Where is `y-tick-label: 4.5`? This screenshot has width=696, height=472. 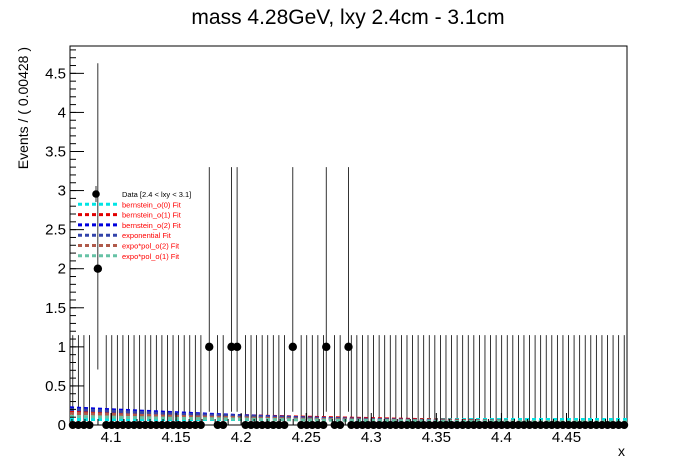
y-tick-label: 4.5 is located at coordinates (55, 73).